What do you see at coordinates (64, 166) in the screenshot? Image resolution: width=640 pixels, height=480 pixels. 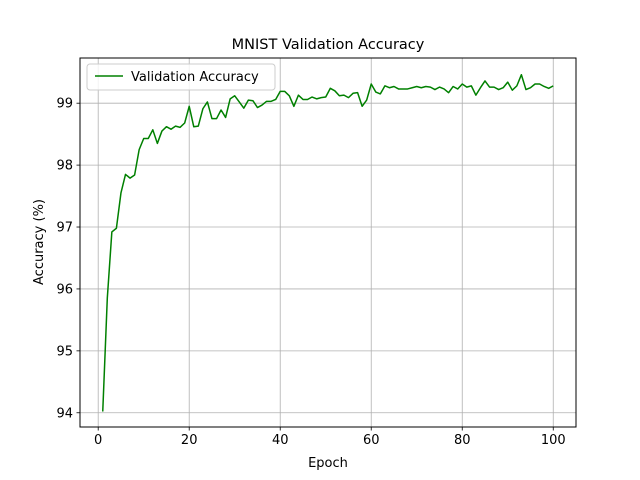 I see `y-tick-label: 98` at bounding box center [64, 166].